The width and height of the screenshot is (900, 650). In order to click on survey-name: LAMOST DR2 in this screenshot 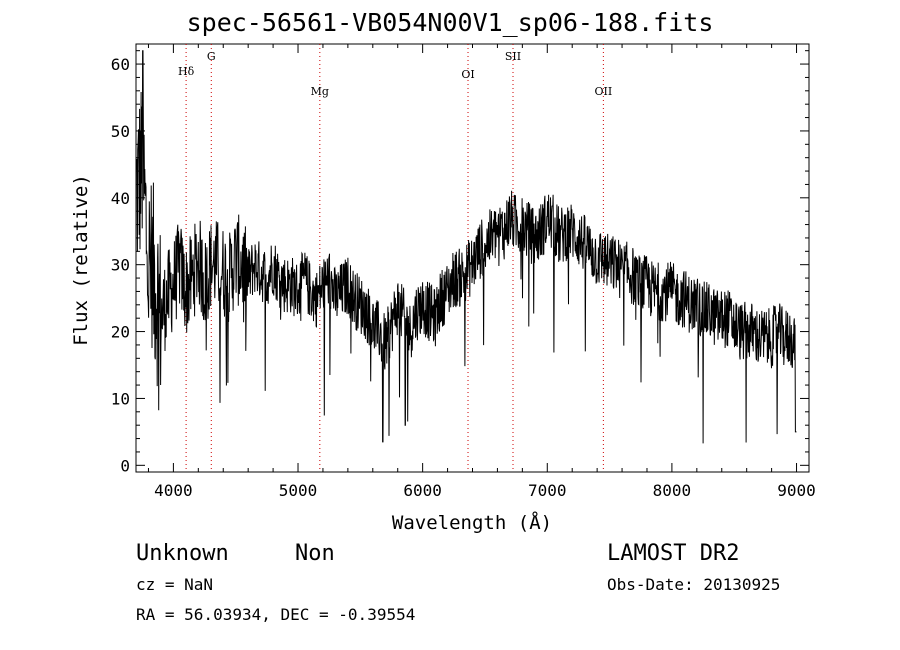, I will do `click(673, 553)`.